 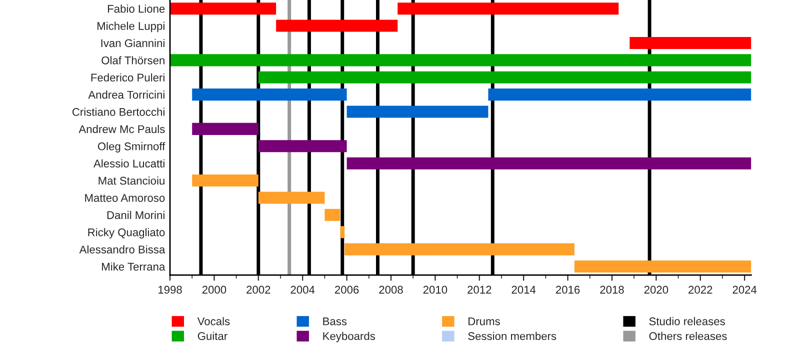 I want to click on x-tick-label: 2014, so click(x=524, y=290).